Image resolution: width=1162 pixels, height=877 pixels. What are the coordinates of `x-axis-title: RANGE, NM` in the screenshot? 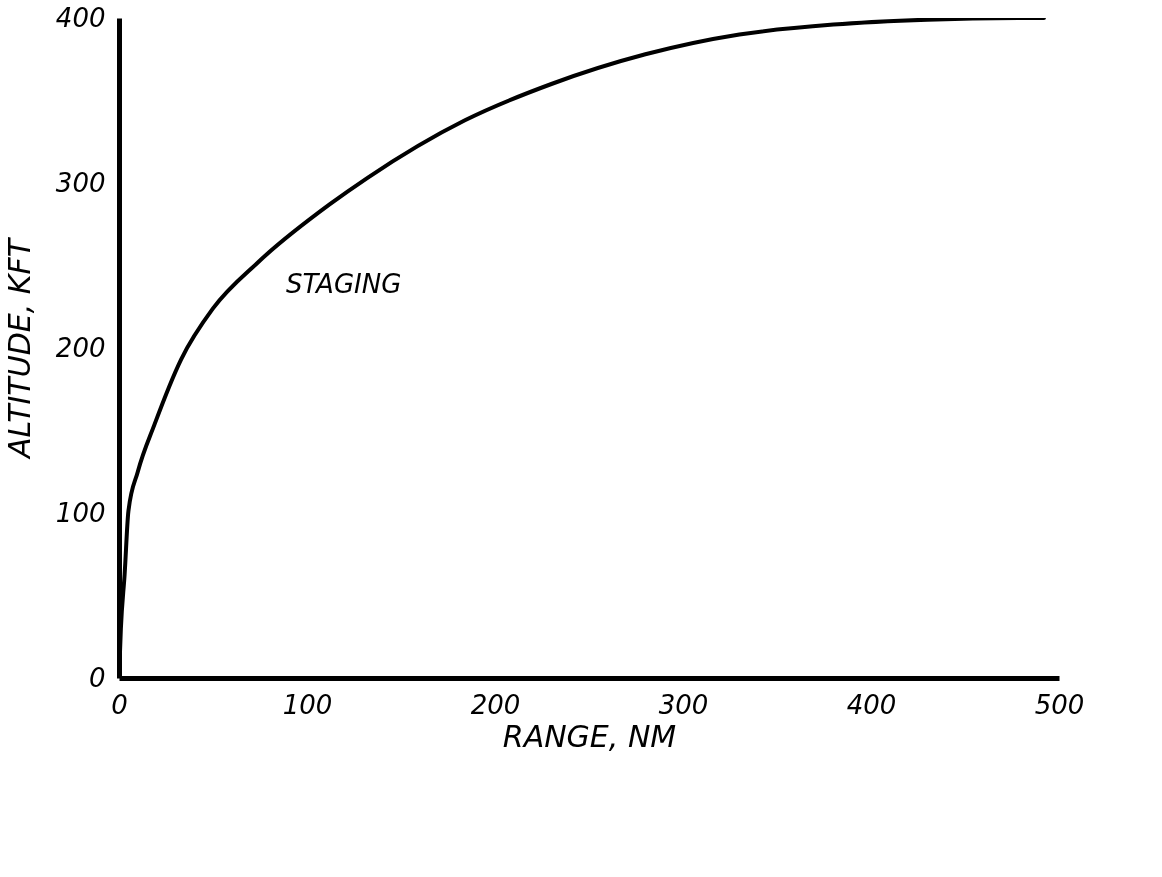 It's located at (589, 736).